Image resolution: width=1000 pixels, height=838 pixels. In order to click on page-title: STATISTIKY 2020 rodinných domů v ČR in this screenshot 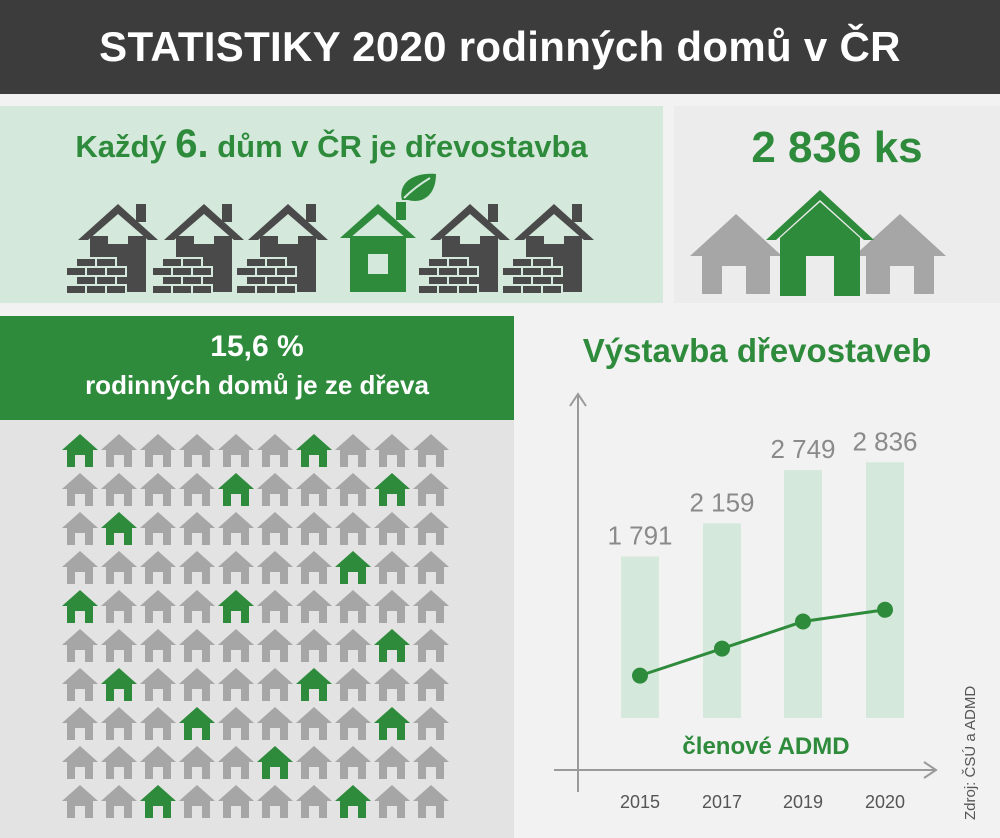, I will do `click(500, 47)`.